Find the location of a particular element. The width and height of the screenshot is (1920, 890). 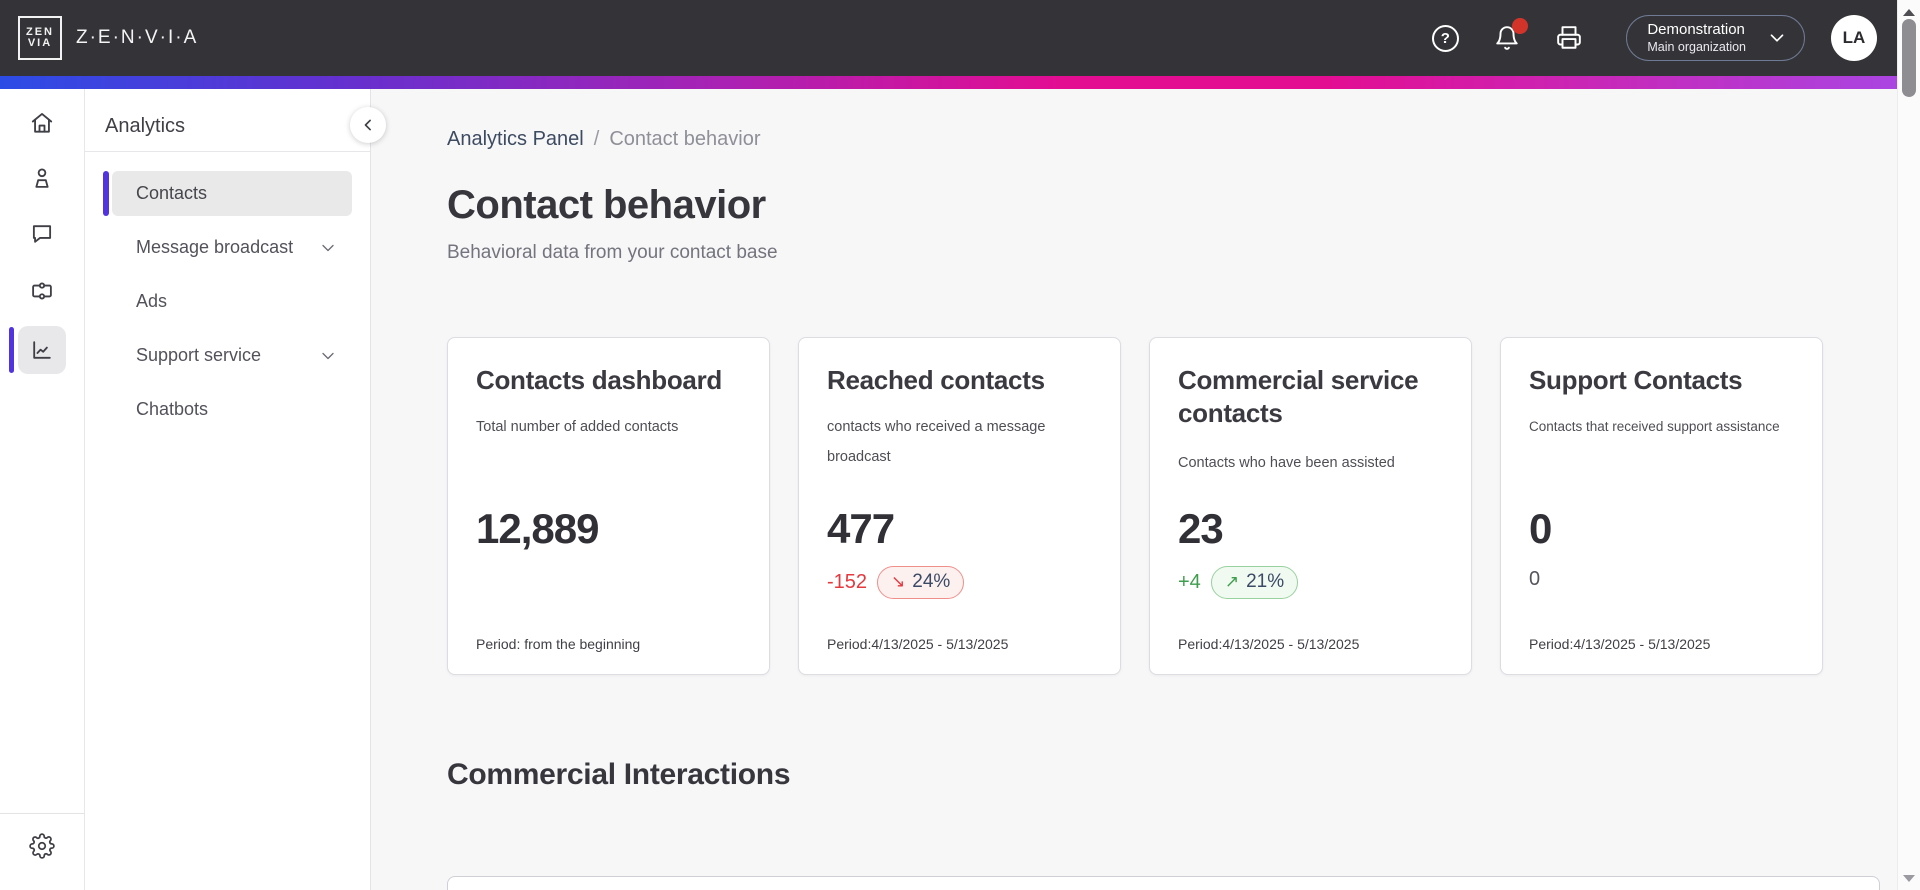

sidebar-collapse-button is located at coordinates (368, 125).